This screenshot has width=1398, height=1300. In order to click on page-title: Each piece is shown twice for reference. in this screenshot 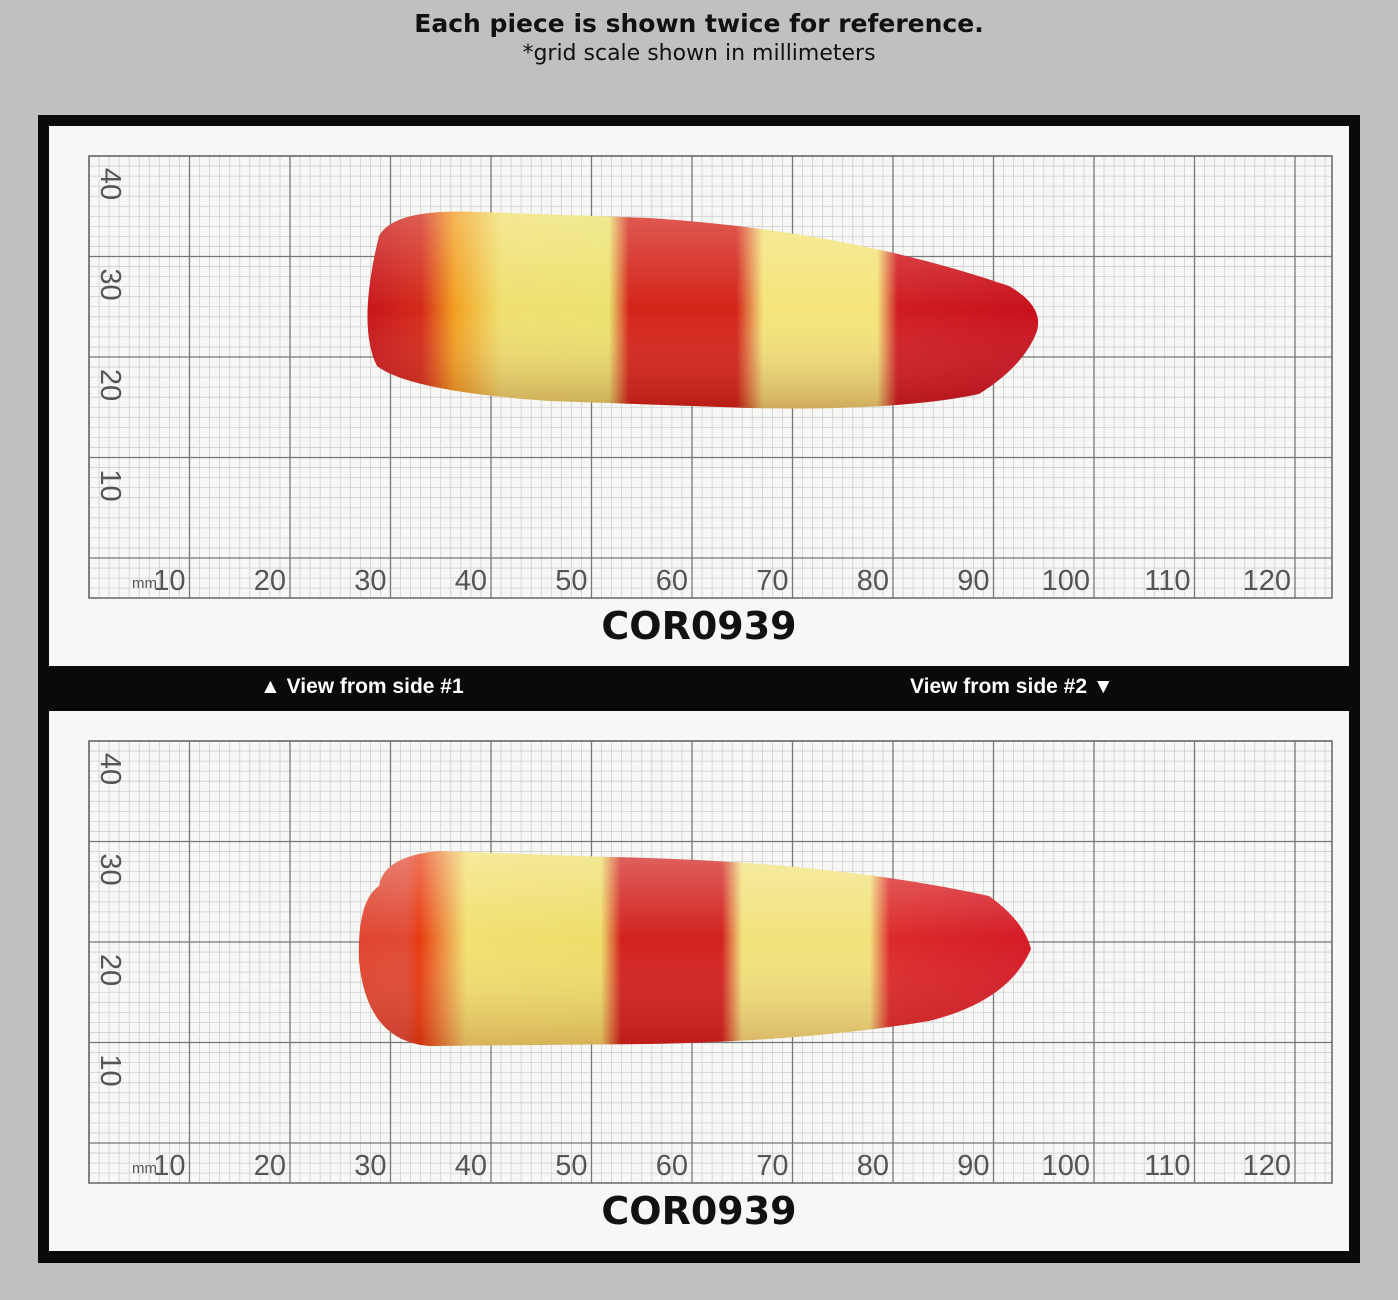, I will do `click(699, 23)`.